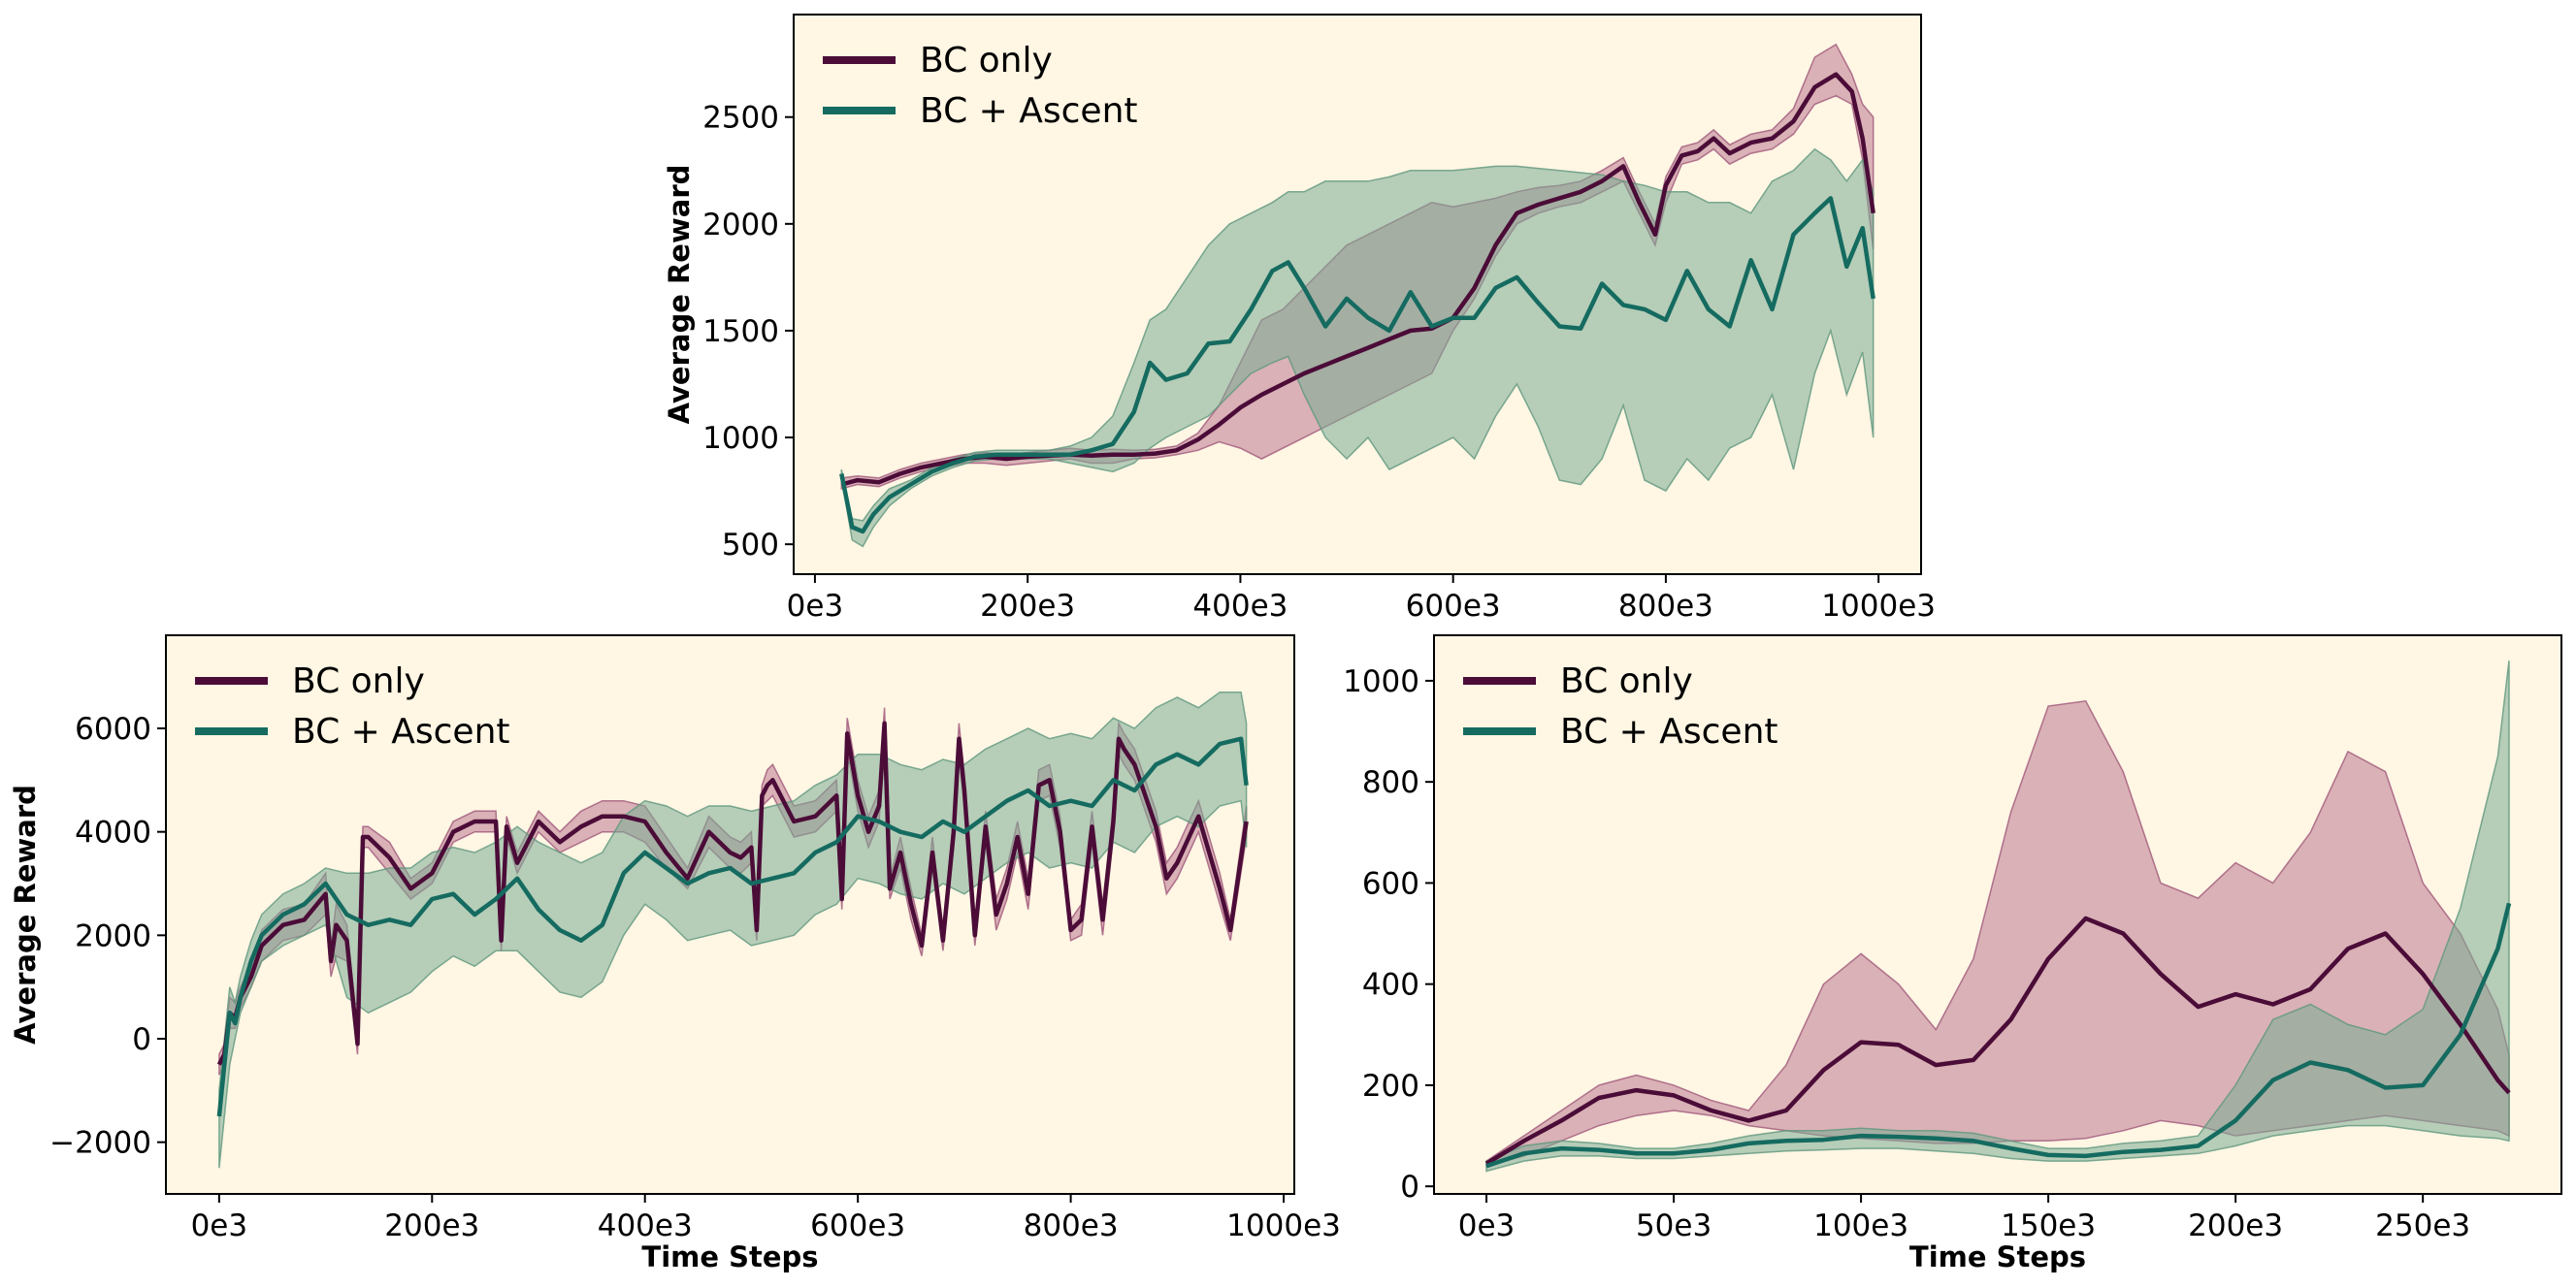 This screenshot has height=1288, width=2576. Describe the element at coordinates (113, 729) in the screenshot. I see `y-tick-label: 6000` at that location.